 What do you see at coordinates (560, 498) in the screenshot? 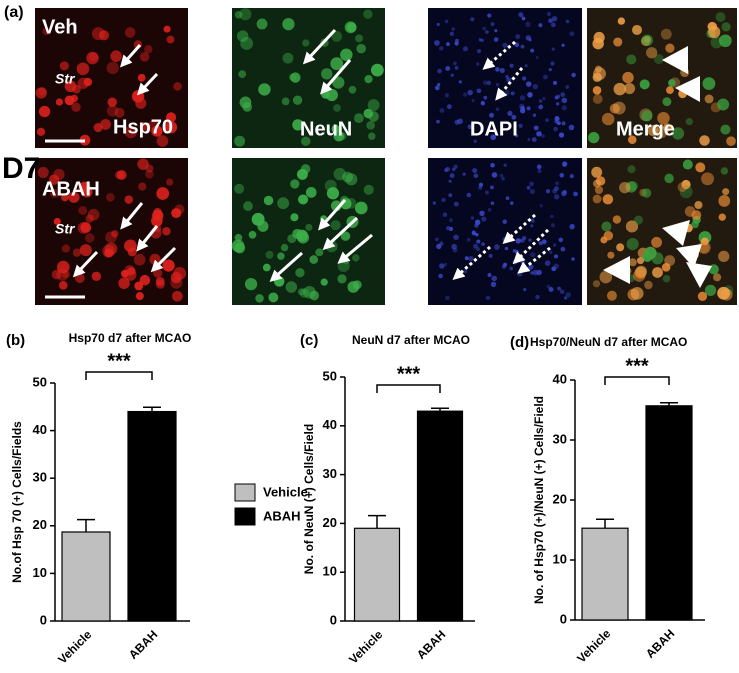
I see `y-tick-label: 20` at bounding box center [560, 498].